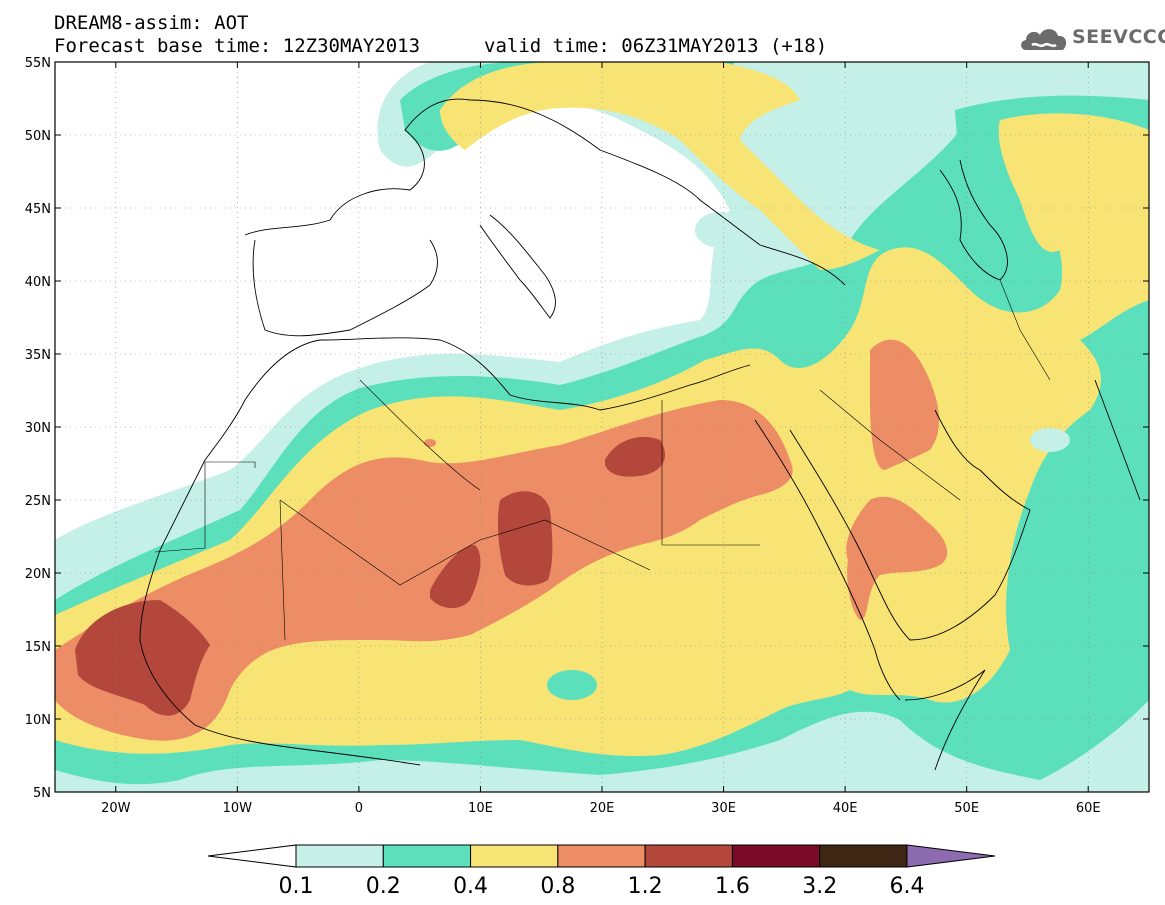  I want to click on lat-tick-label: 55N, so click(38, 63).